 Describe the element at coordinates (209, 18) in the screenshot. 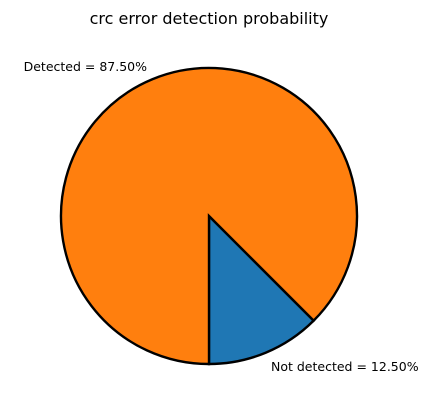

I see `chart-title: crc error detection probability` at that location.